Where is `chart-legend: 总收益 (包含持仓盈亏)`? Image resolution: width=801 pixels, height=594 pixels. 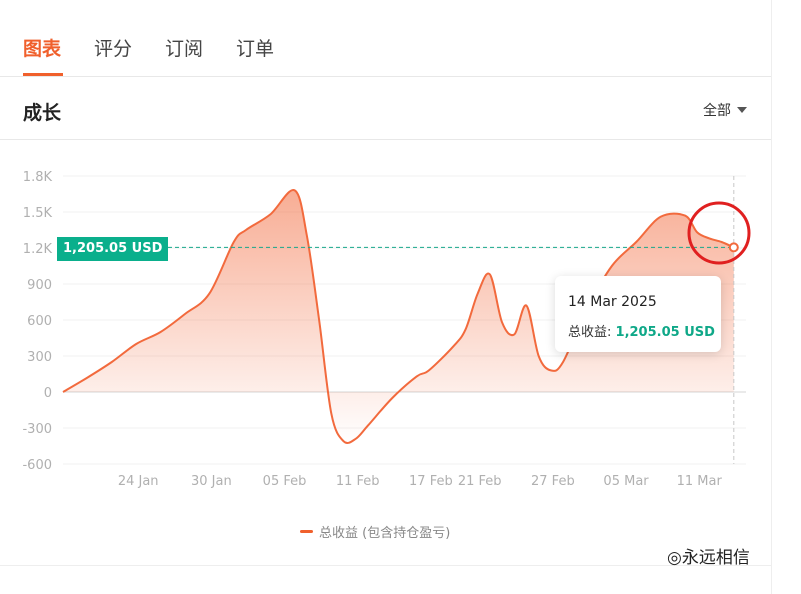
chart-legend: 总收益 (包含持仓盈亏) is located at coordinates (375, 531).